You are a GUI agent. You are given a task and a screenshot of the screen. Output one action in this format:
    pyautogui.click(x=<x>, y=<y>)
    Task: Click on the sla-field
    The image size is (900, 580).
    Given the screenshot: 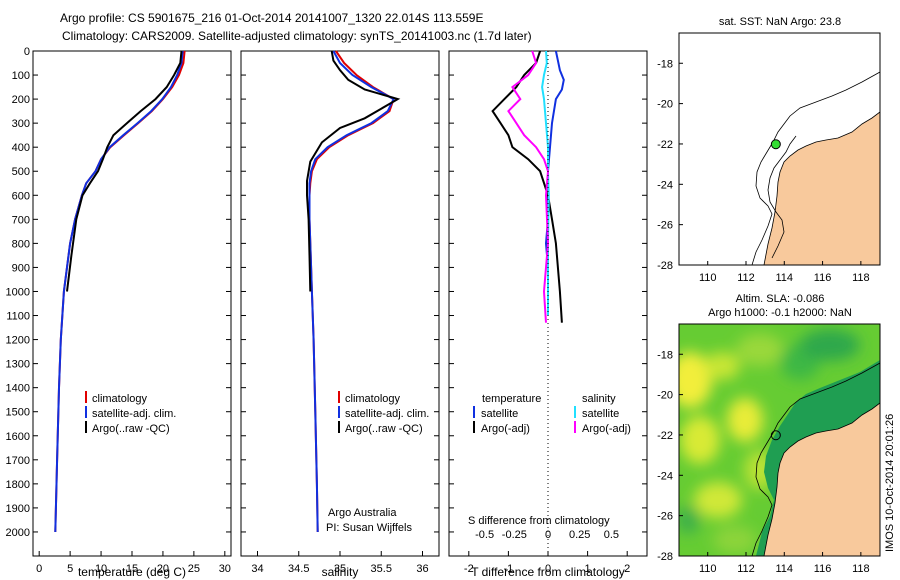 What is the action you would take?
    pyautogui.click(x=769, y=441)
    